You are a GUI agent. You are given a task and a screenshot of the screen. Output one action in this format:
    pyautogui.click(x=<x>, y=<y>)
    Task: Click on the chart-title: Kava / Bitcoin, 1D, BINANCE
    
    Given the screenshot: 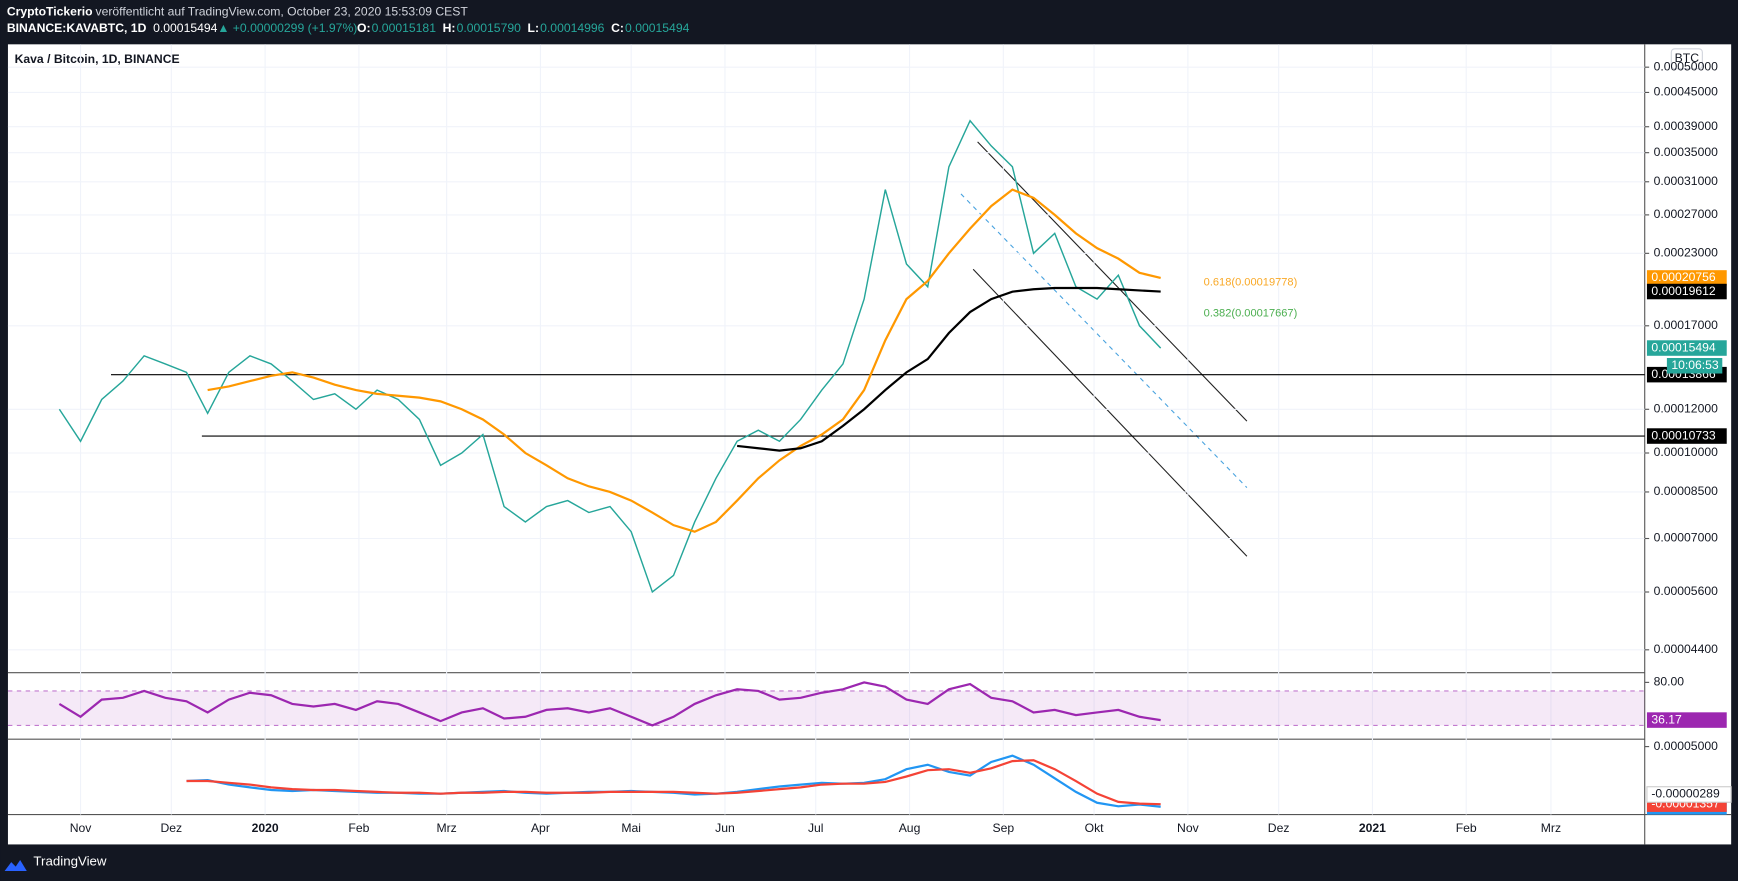 What is the action you would take?
    pyautogui.click(x=97, y=59)
    